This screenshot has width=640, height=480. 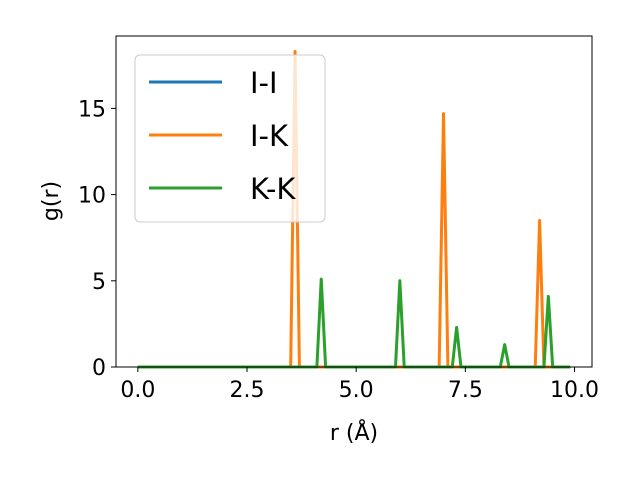 What do you see at coordinates (356, 390) in the screenshot?
I see `x-tick-label: 5.0` at bounding box center [356, 390].